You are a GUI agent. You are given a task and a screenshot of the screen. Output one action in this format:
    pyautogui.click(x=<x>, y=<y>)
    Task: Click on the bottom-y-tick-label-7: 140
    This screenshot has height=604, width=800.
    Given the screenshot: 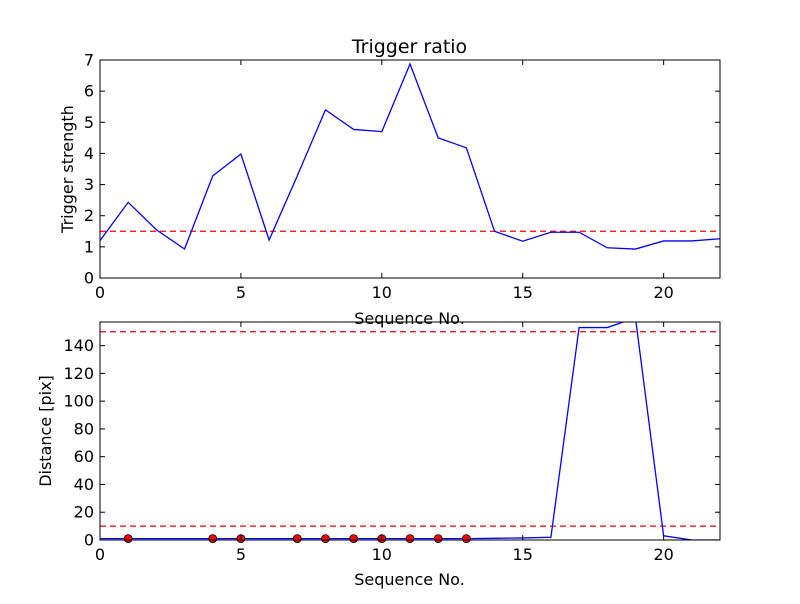 What is the action you would take?
    pyautogui.click(x=78, y=345)
    